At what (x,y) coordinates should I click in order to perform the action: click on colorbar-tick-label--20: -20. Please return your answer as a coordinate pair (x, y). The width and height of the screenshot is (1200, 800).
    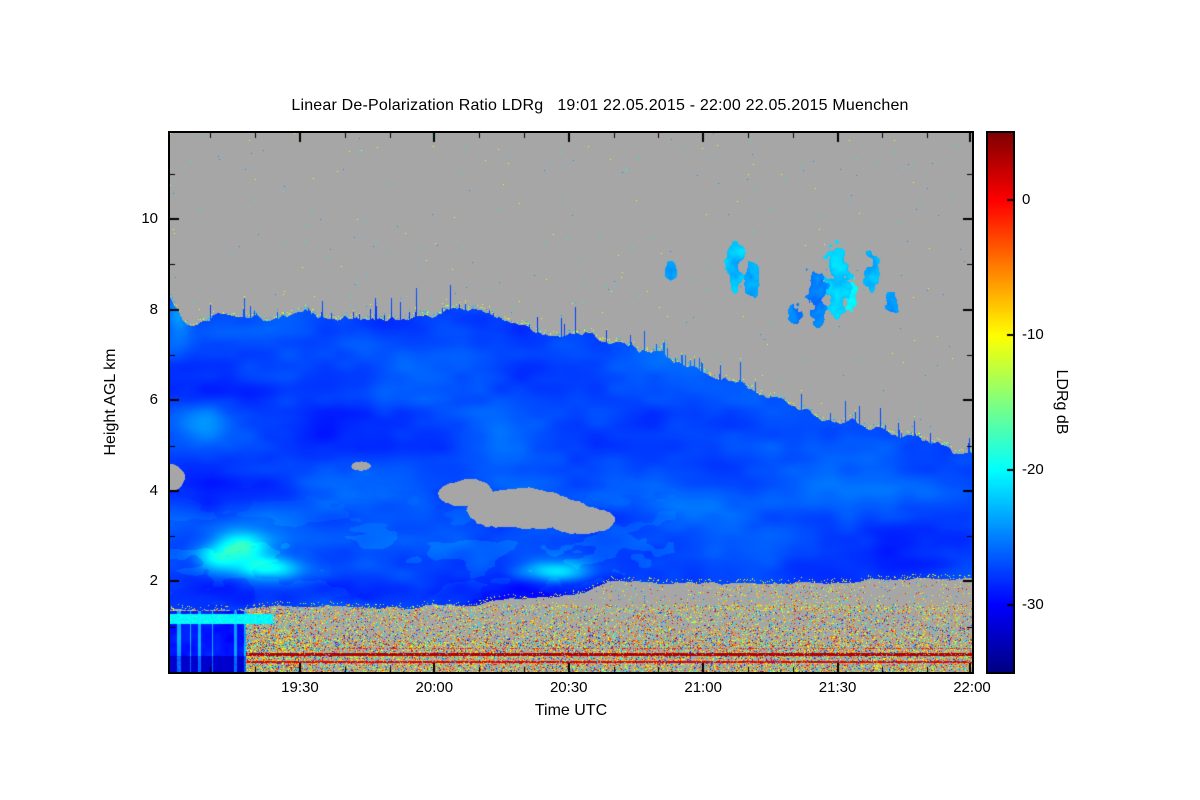
    Looking at the image, I should click on (1033, 469).